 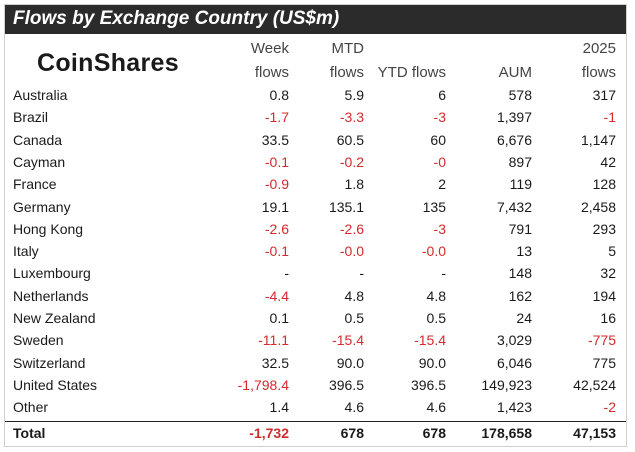 What do you see at coordinates (276, 184) in the screenshot?
I see `week-flows-cell: -0.9` at bounding box center [276, 184].